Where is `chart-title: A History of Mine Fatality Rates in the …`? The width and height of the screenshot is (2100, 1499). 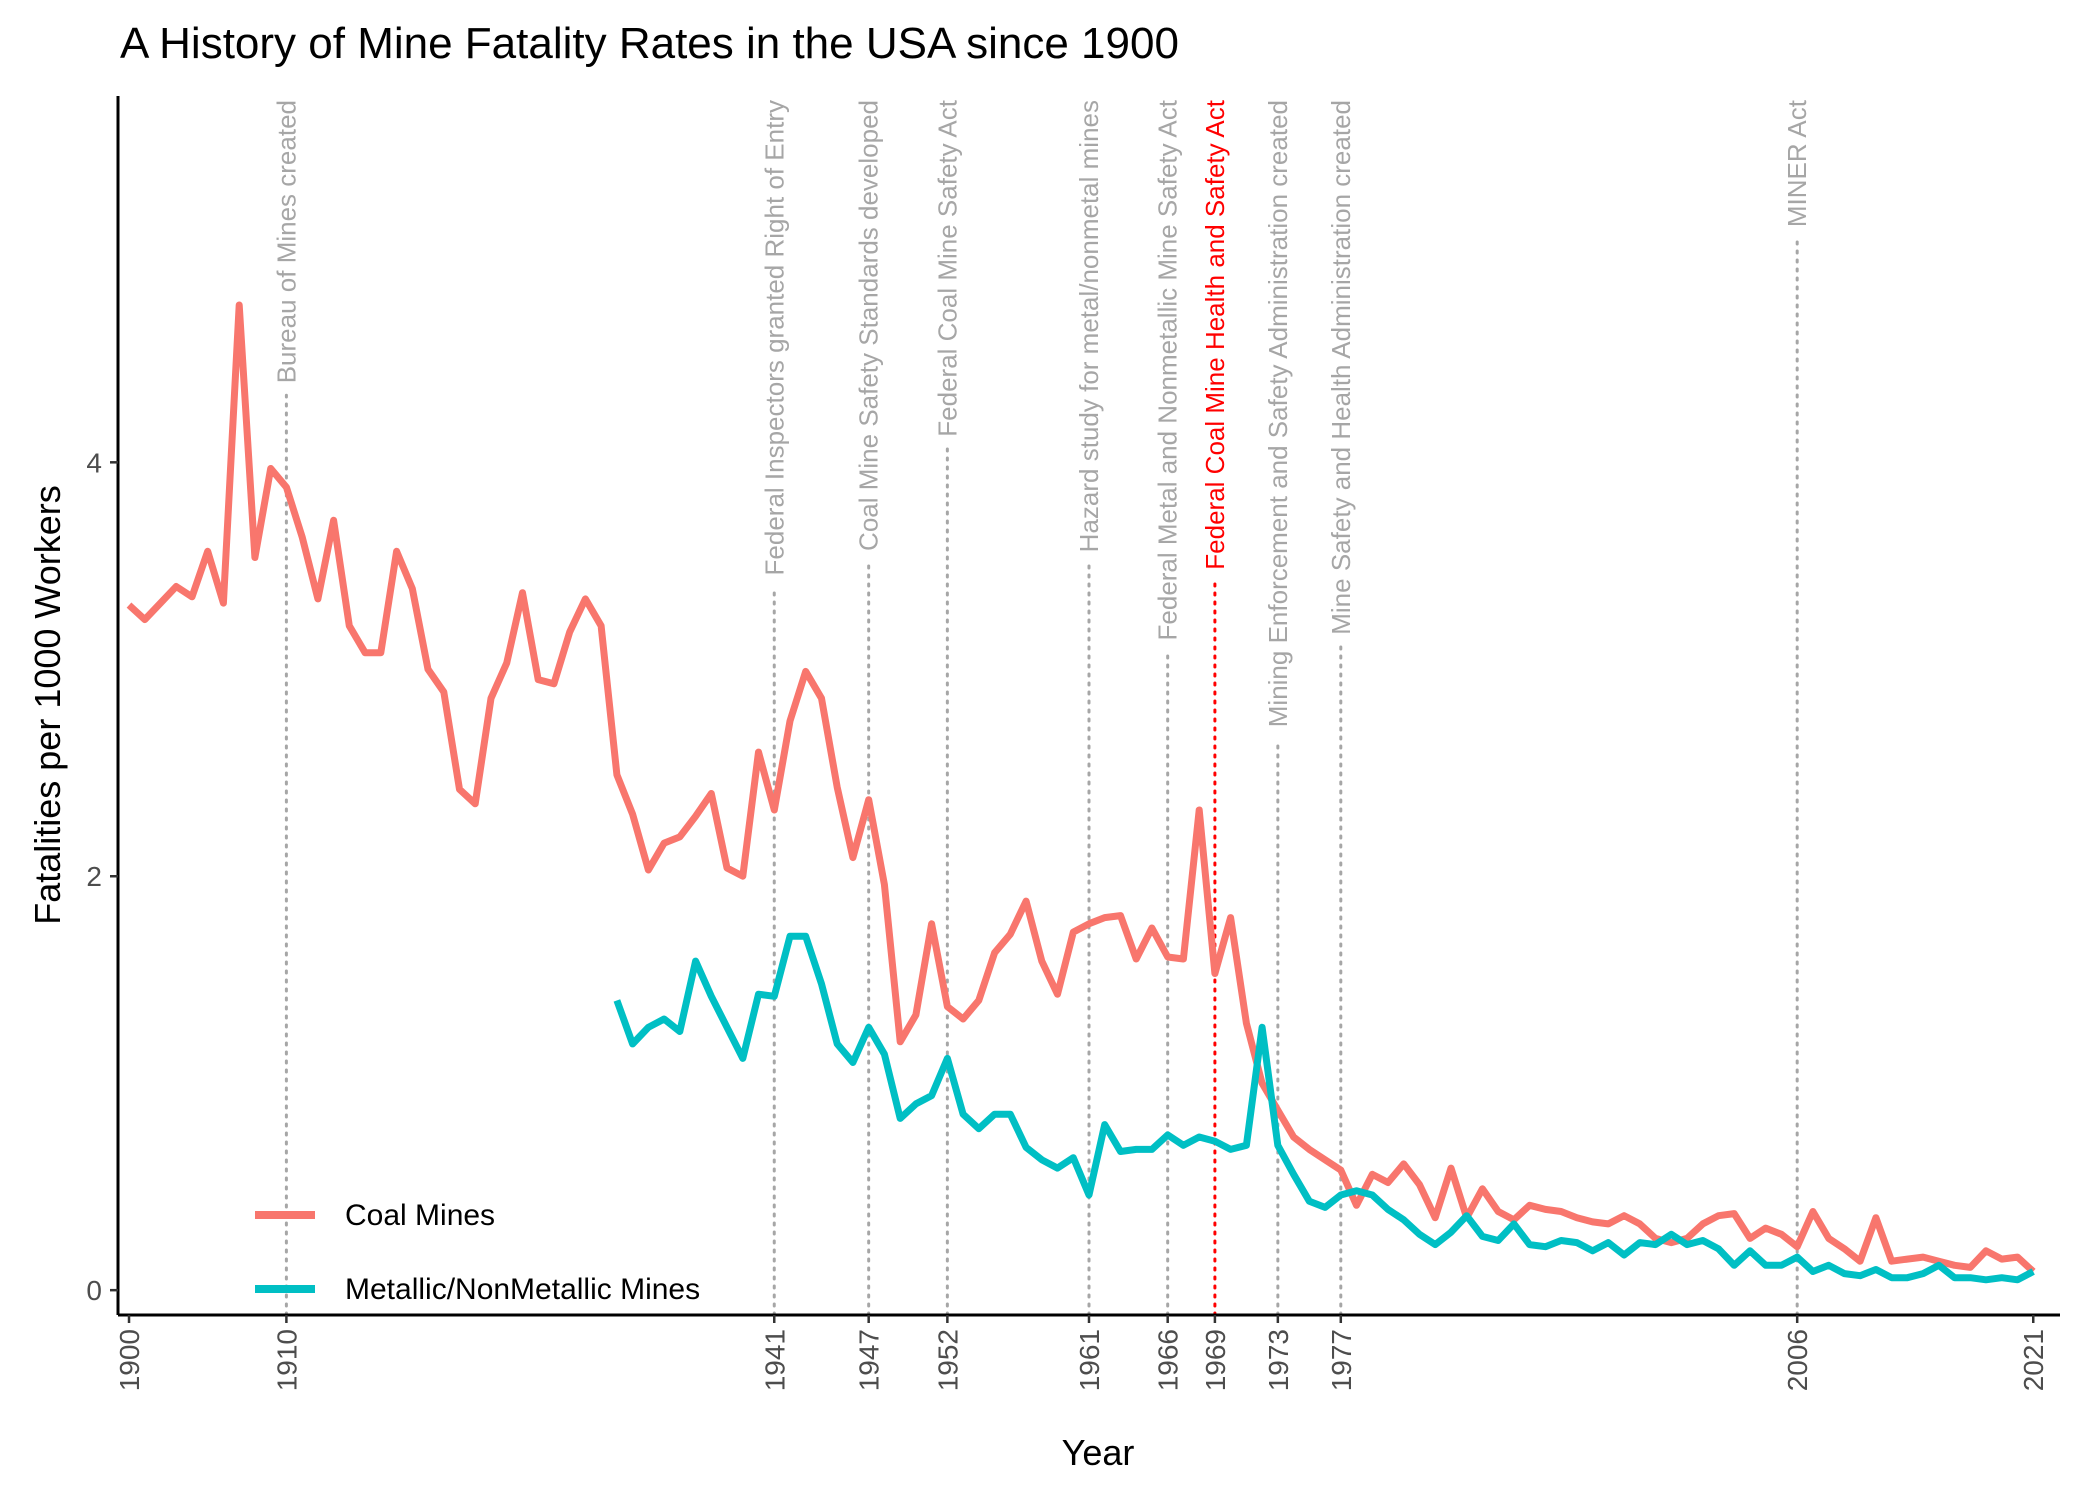
chart-title: A History of Mine Fatality Rates in the … is located at coordinates (649, 43).